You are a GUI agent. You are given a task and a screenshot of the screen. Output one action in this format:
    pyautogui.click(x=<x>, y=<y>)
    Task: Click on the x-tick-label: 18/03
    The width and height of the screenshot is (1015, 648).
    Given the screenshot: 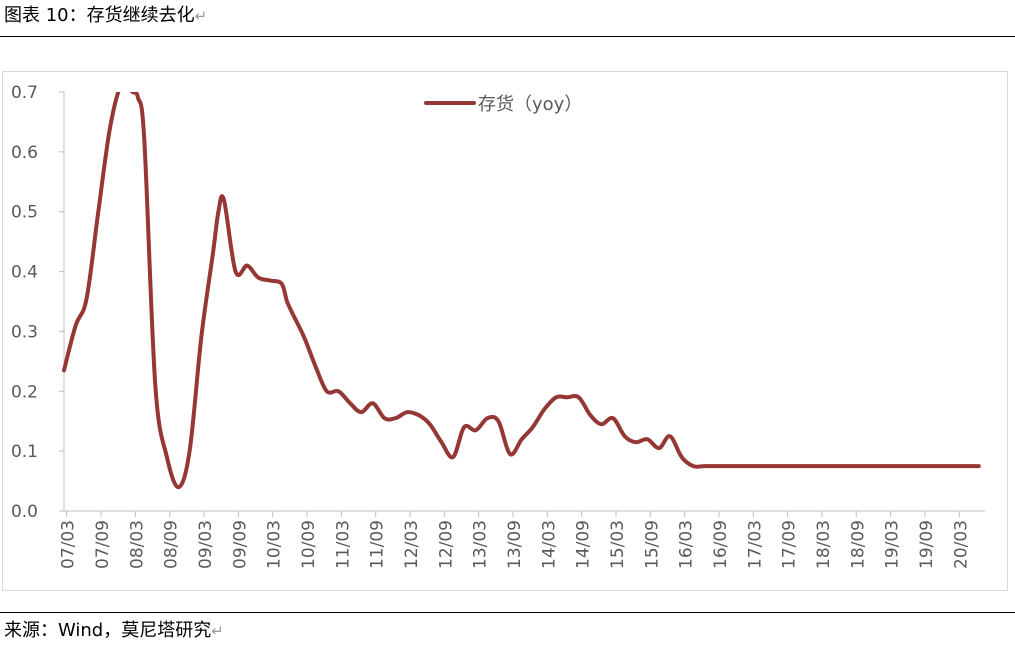 What is the action you would take?
    pyautogui.click(x=824, y=544)
    